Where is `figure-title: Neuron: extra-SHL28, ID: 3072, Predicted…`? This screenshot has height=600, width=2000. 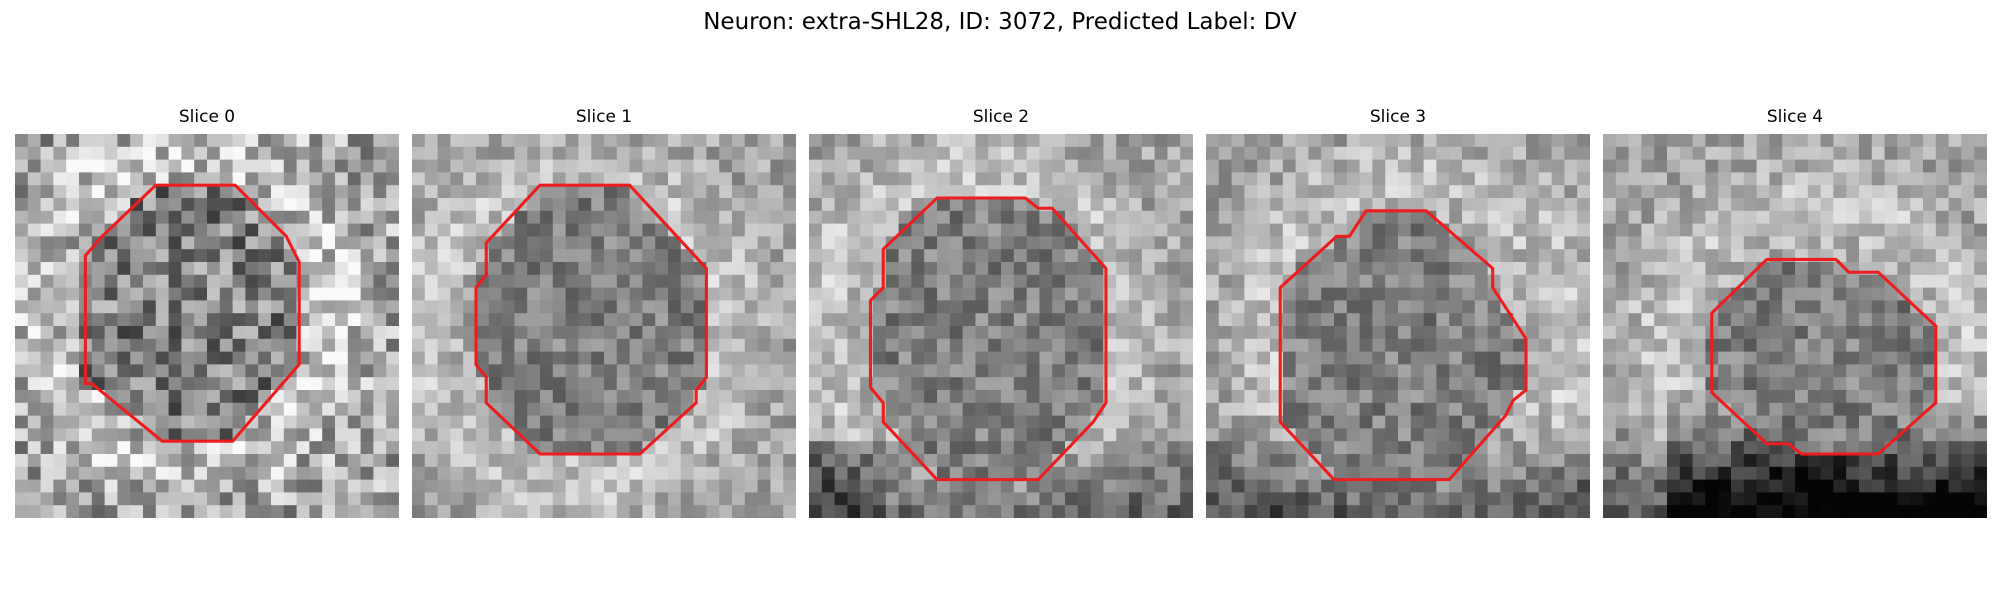 figure-title: Neuron: extra-SHL28, ID: 3072, Predicted… is located at coordinates (1000, 22).